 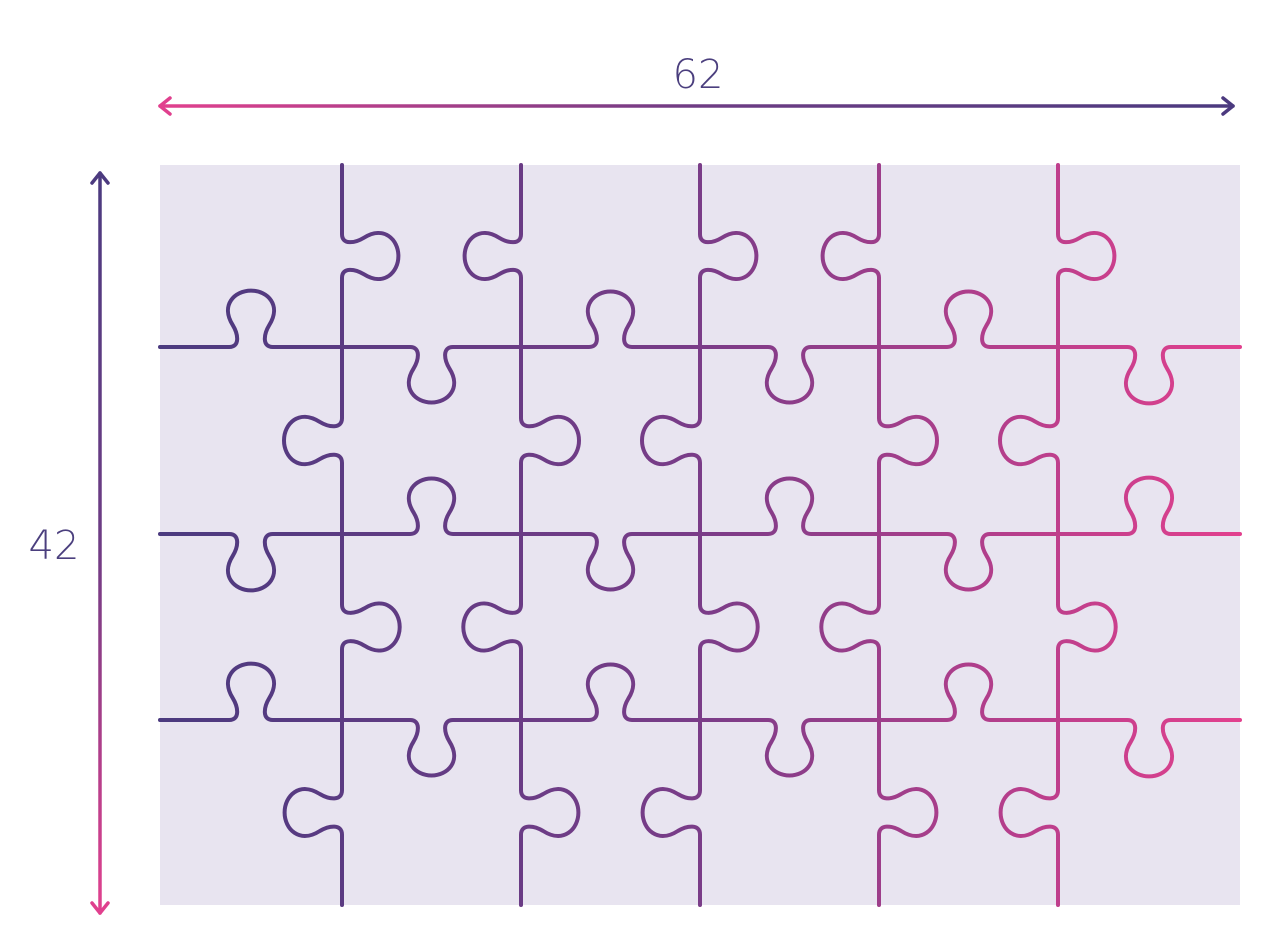 I want to click on width-dimension-arrow, so click(x=696, y=106).